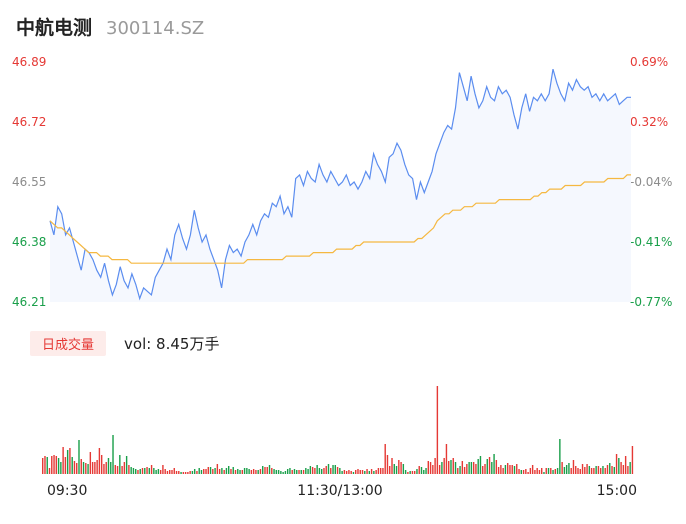  Describe the element at coordinates (29, 62) in the screenshot. I see `y-tick-label-left: 46.89` at that location.